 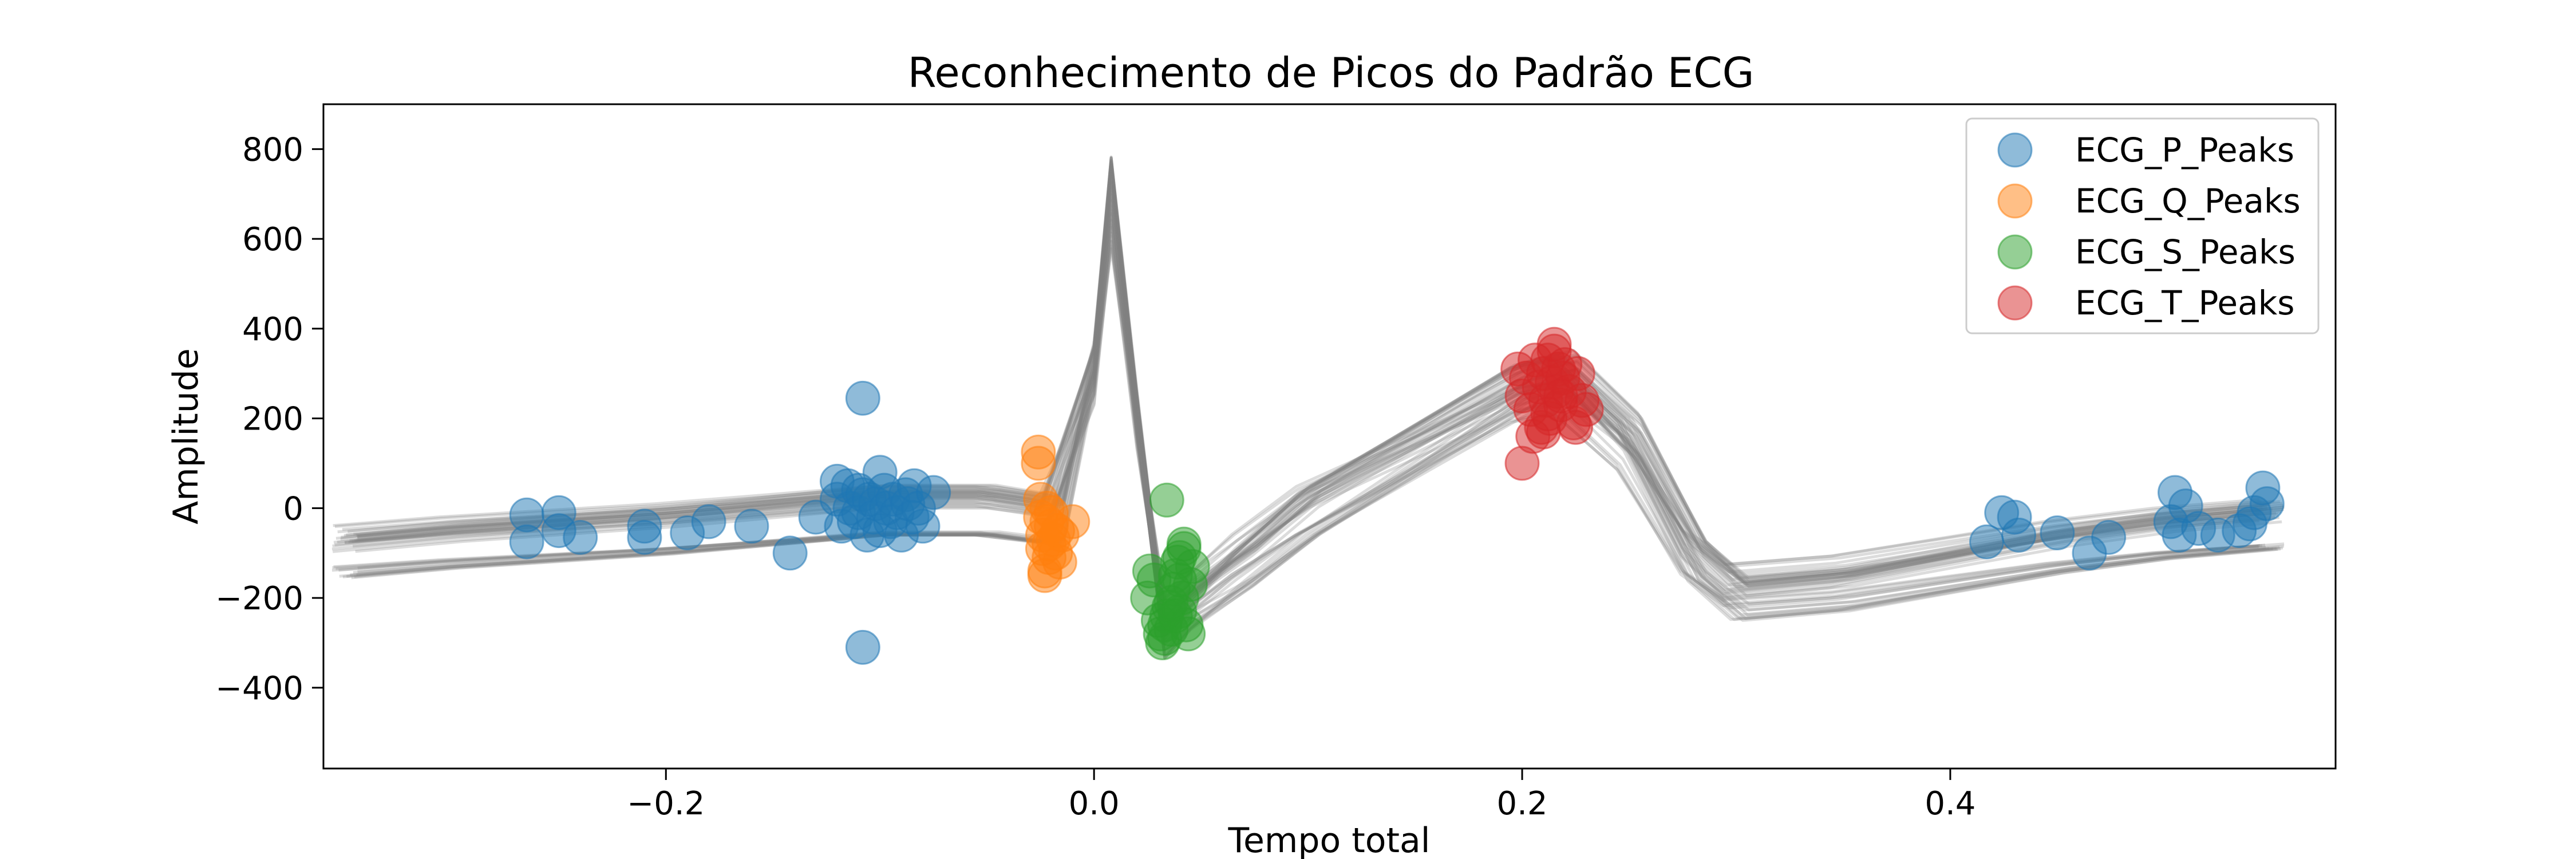 I want to click on series-ecg-q-peaks, so click(x=1056, y=513).